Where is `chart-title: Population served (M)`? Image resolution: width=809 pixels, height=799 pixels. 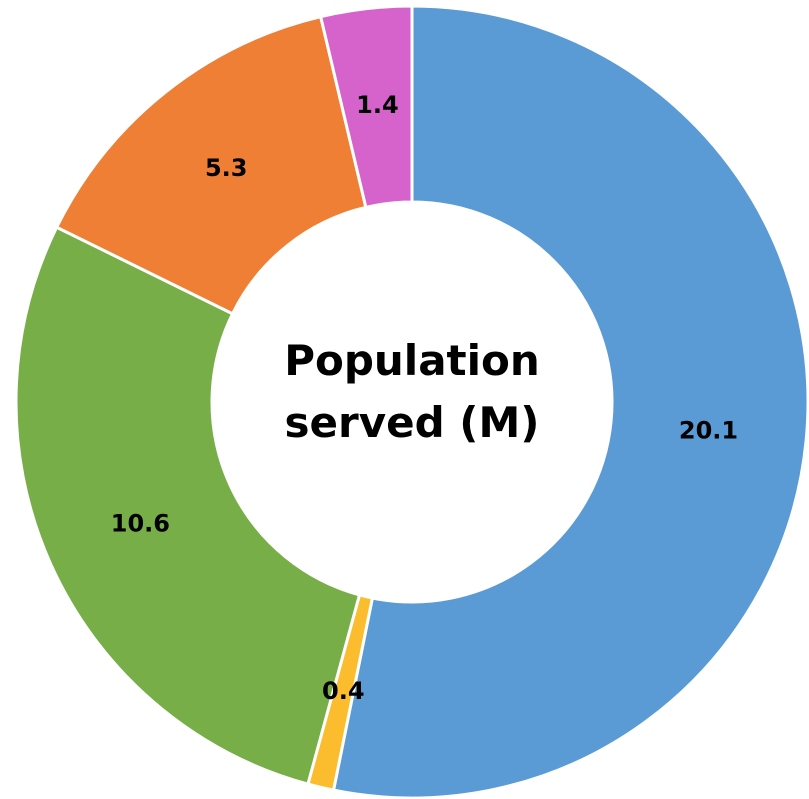
chart-title: Population served (M) is located at coordinates (412, 391).